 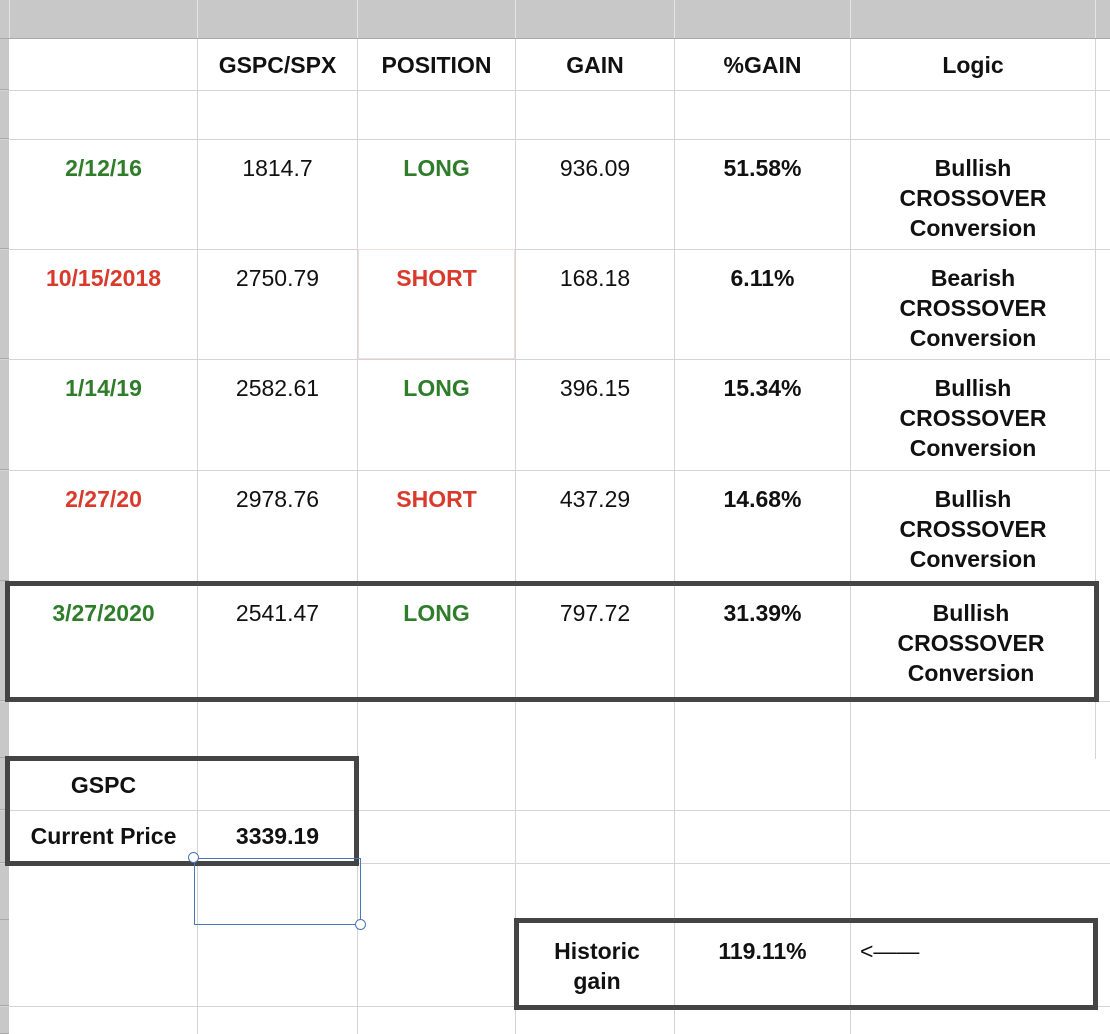 What do you see at coordinates (762, 65) in the screenshot?
I see `column-title-pct-gain: %GAIN` at bounding box center [762, 65].